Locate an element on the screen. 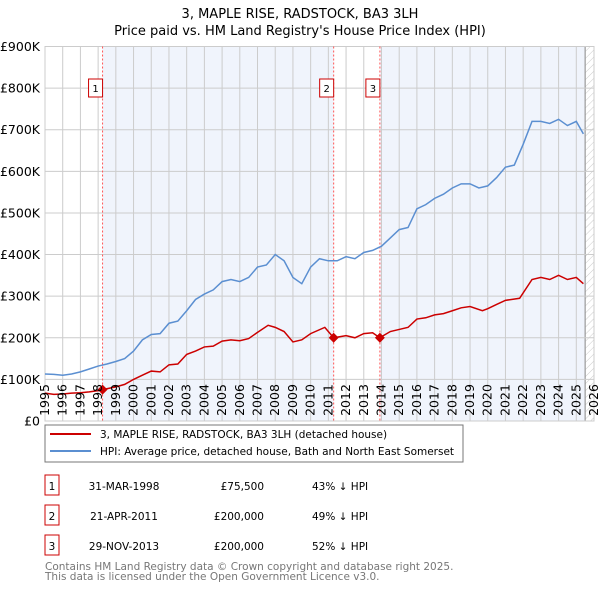  y-tick-label: £200K is located at coordinates (20, 337).